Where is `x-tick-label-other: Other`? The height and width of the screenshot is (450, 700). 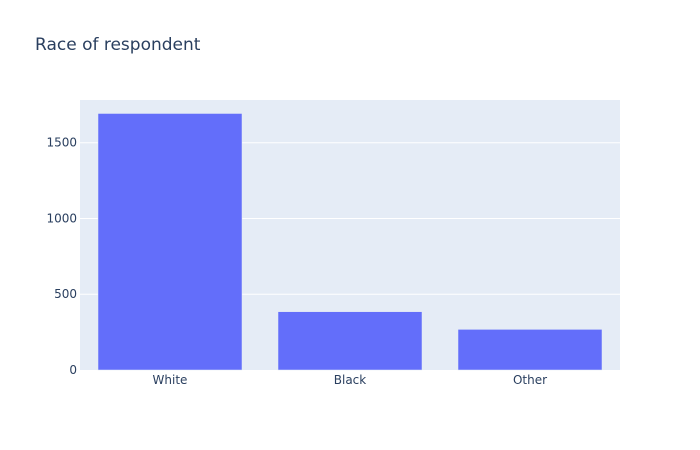
x-tick-label-other: Other is located at coordinates (530, 380).